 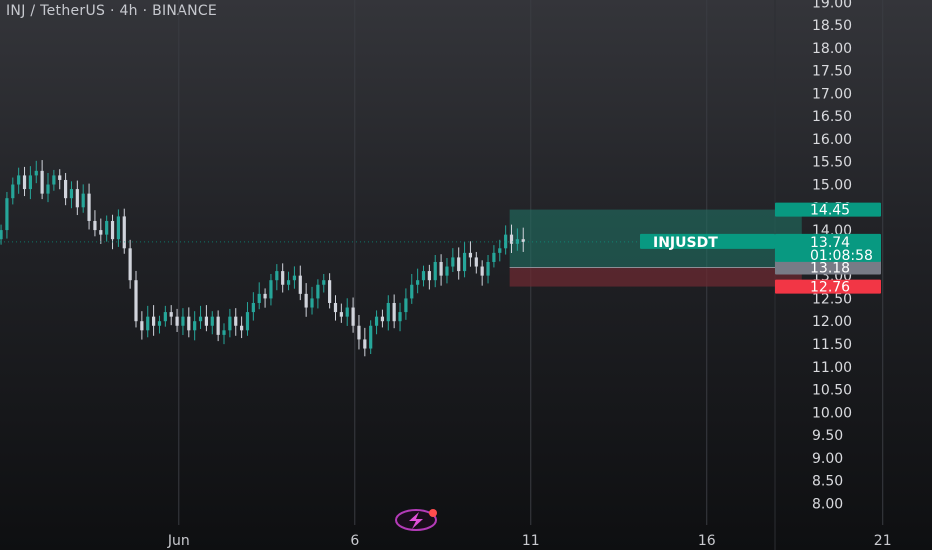 What do you see at coordinates (827, 504) in the screenshot?
I see `y-tick-label: 8.00` at bounding box center [827, 504].